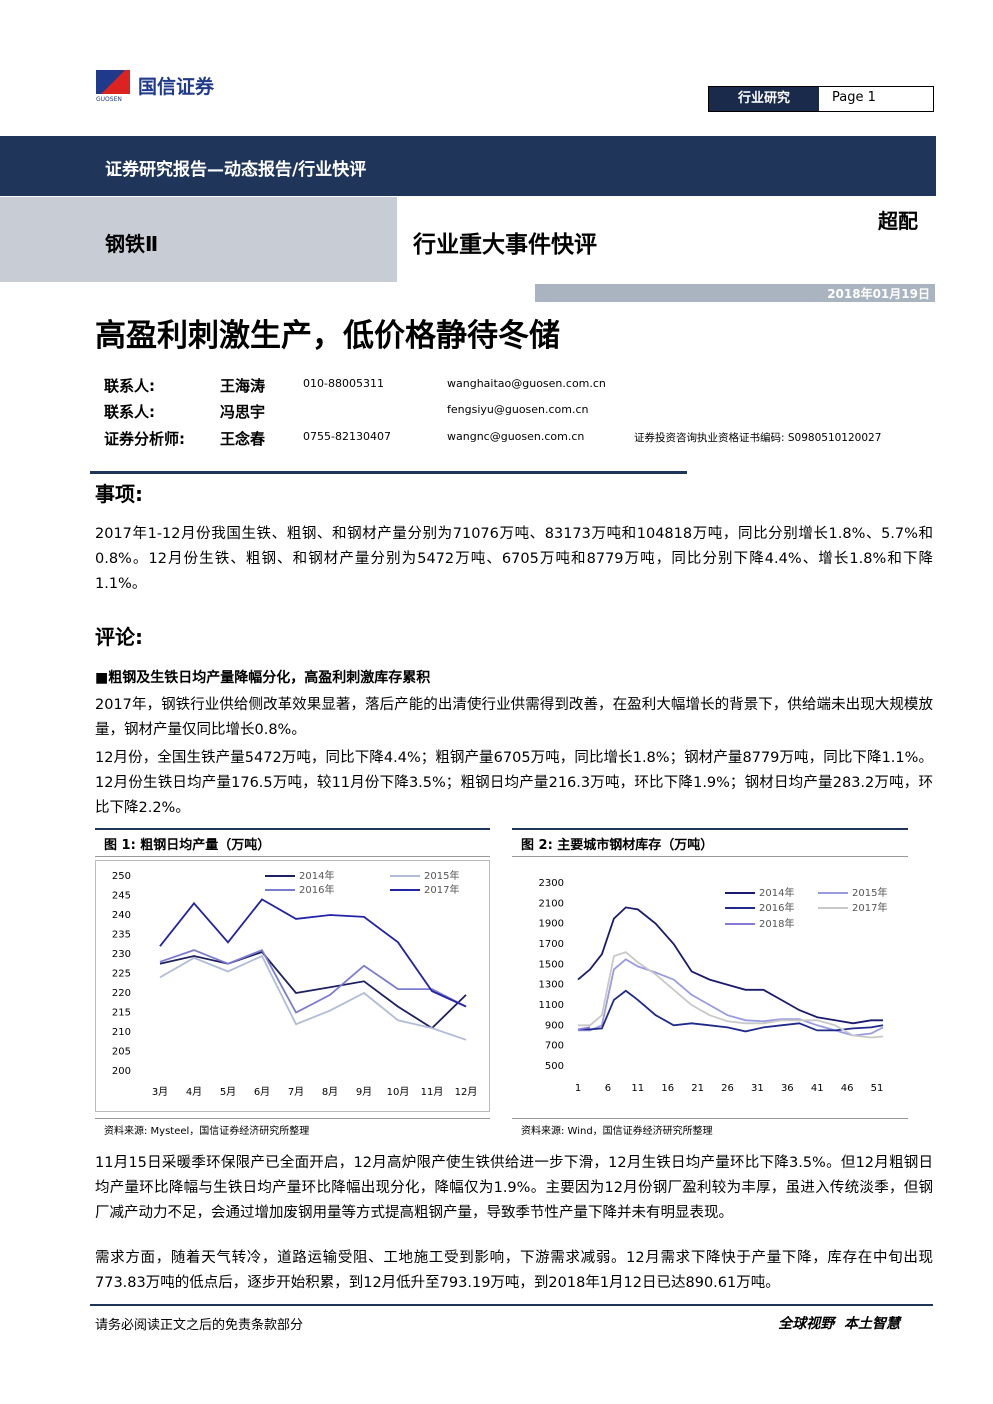  I want to click on logo-mark, so click(113, 82).